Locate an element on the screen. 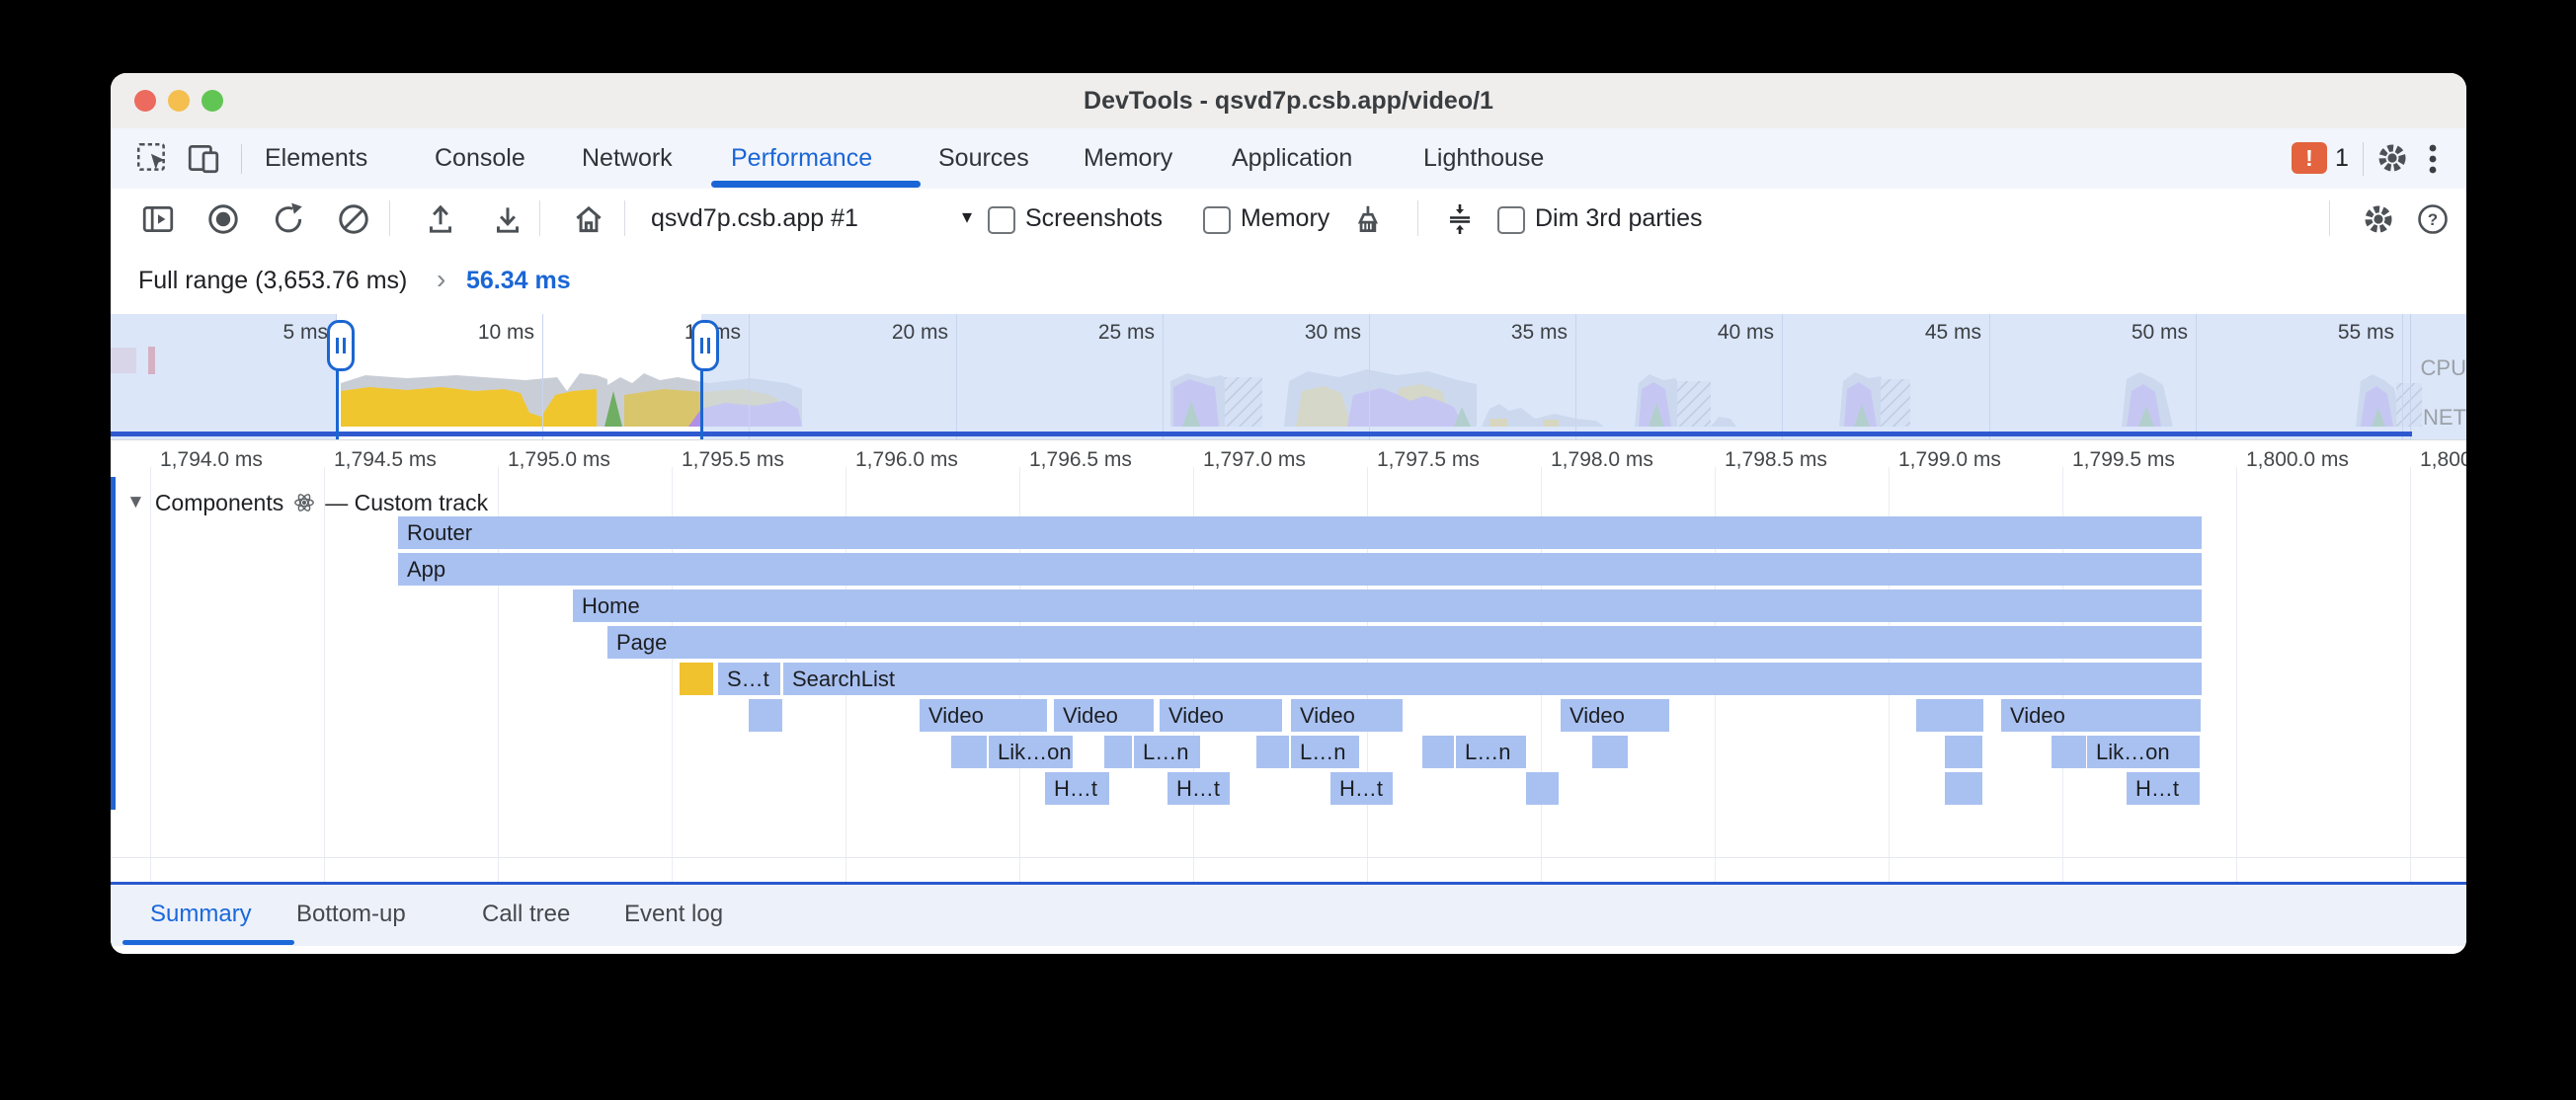 The height and width of the screenshot is (1100, 2576). error-count: 1 is located at coordinates (2342, 158).